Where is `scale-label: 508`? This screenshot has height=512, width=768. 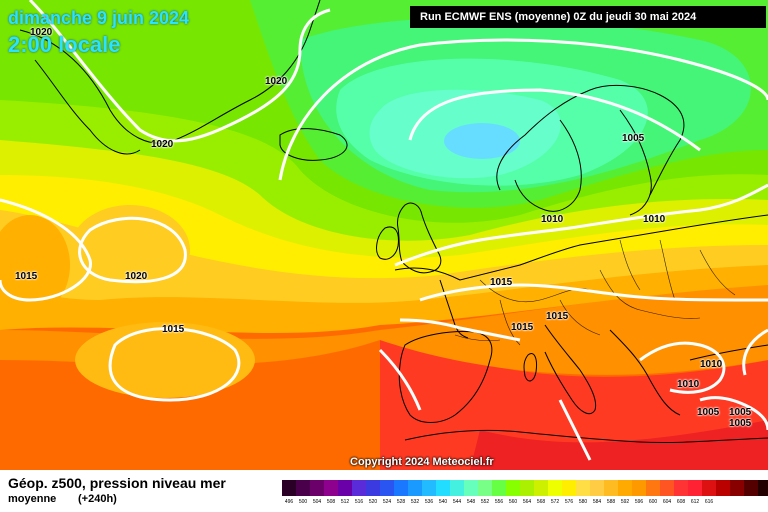 scale-label: 508 is located at coordinates (331, 502).